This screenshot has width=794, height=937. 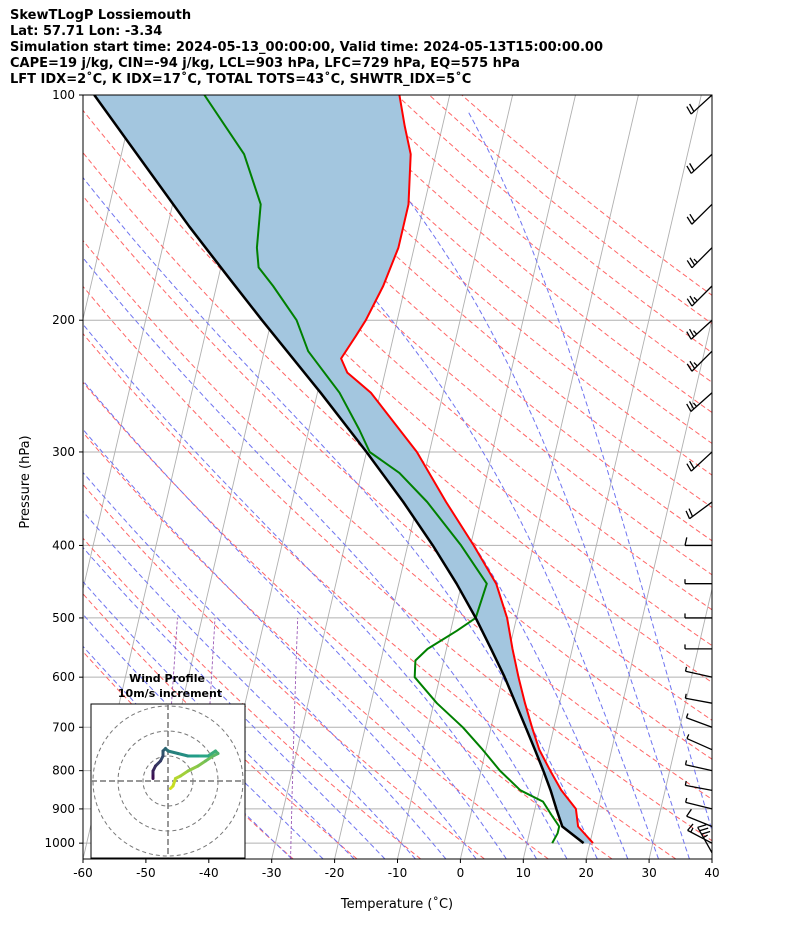 What do you see at coordinates (63, 771) in the screenshot?
I see `y-tick-label: 800` at bounding box center [63, 771].